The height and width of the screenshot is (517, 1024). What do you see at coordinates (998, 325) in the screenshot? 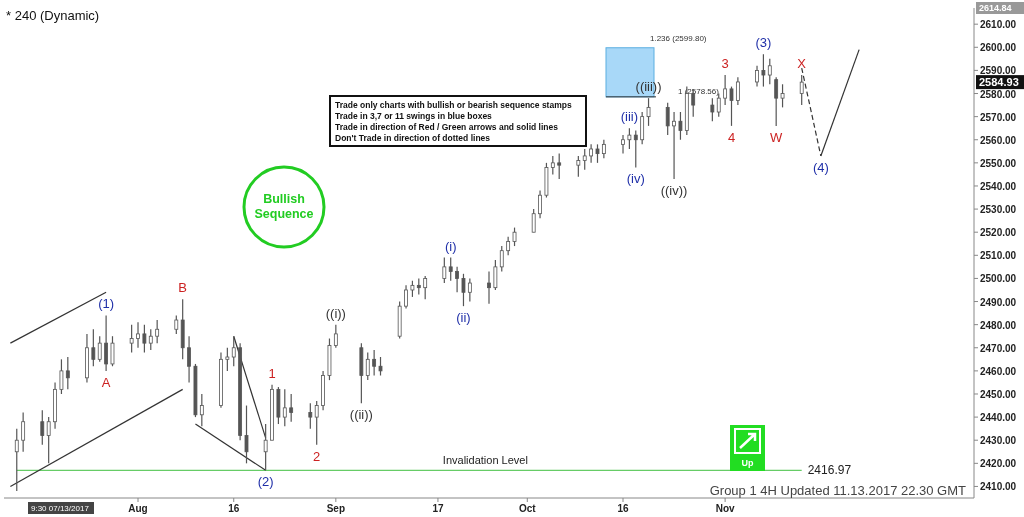
I see `y-tick-label: 2480.00` at bounding box center [998, 325].